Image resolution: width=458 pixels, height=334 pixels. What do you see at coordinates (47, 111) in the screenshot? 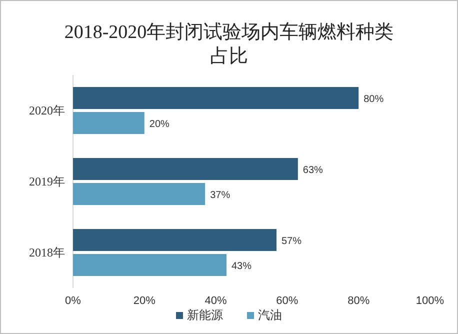
I see `y-tick-label: 2020年` at bounding box center [47, 111].